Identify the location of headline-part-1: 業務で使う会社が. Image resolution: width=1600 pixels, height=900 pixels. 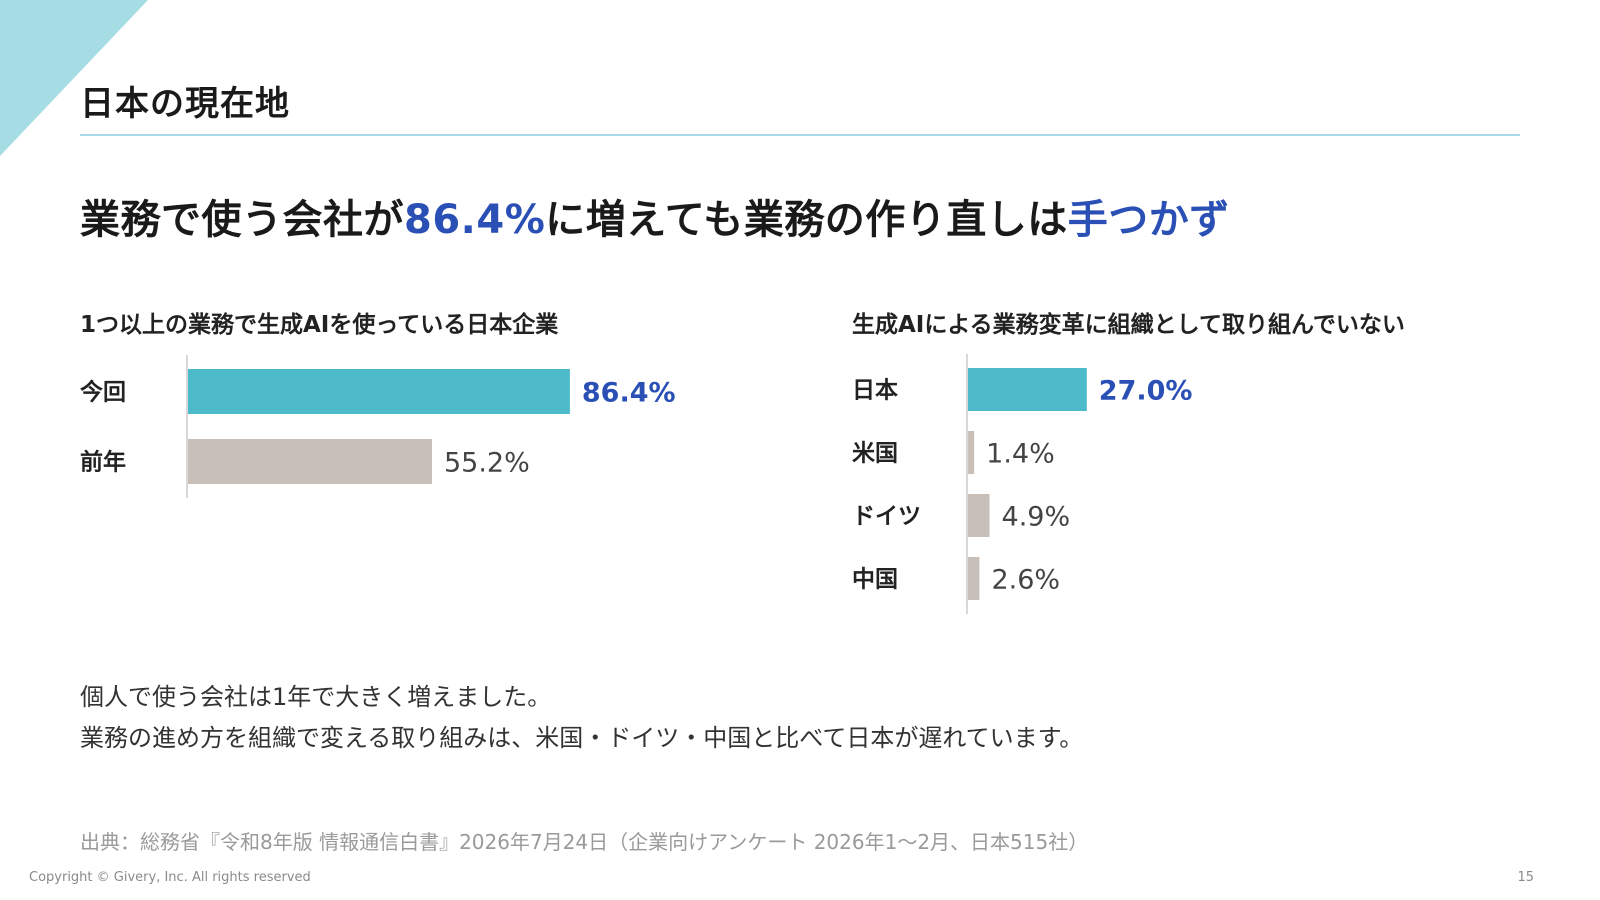
(242, 220).